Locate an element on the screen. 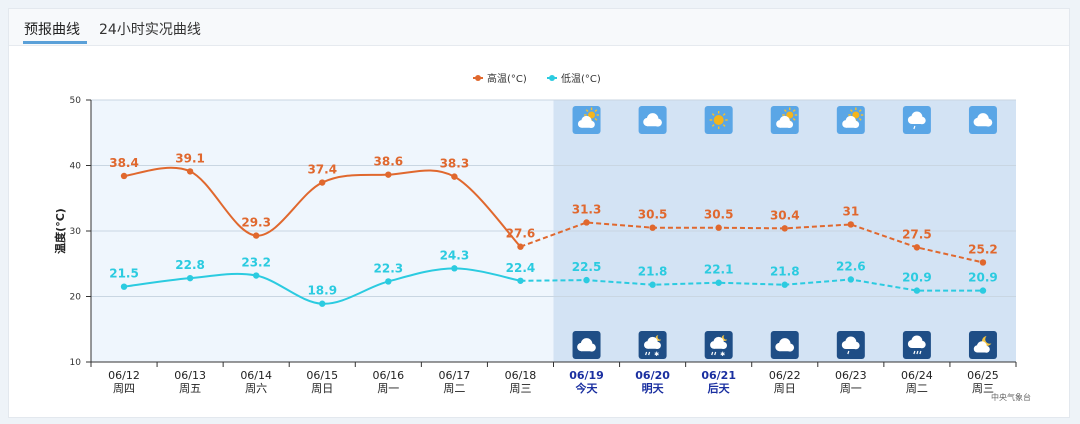 The image size is (1080, 424). x-date-label: 06/13 is located at coordinates (190, 375).